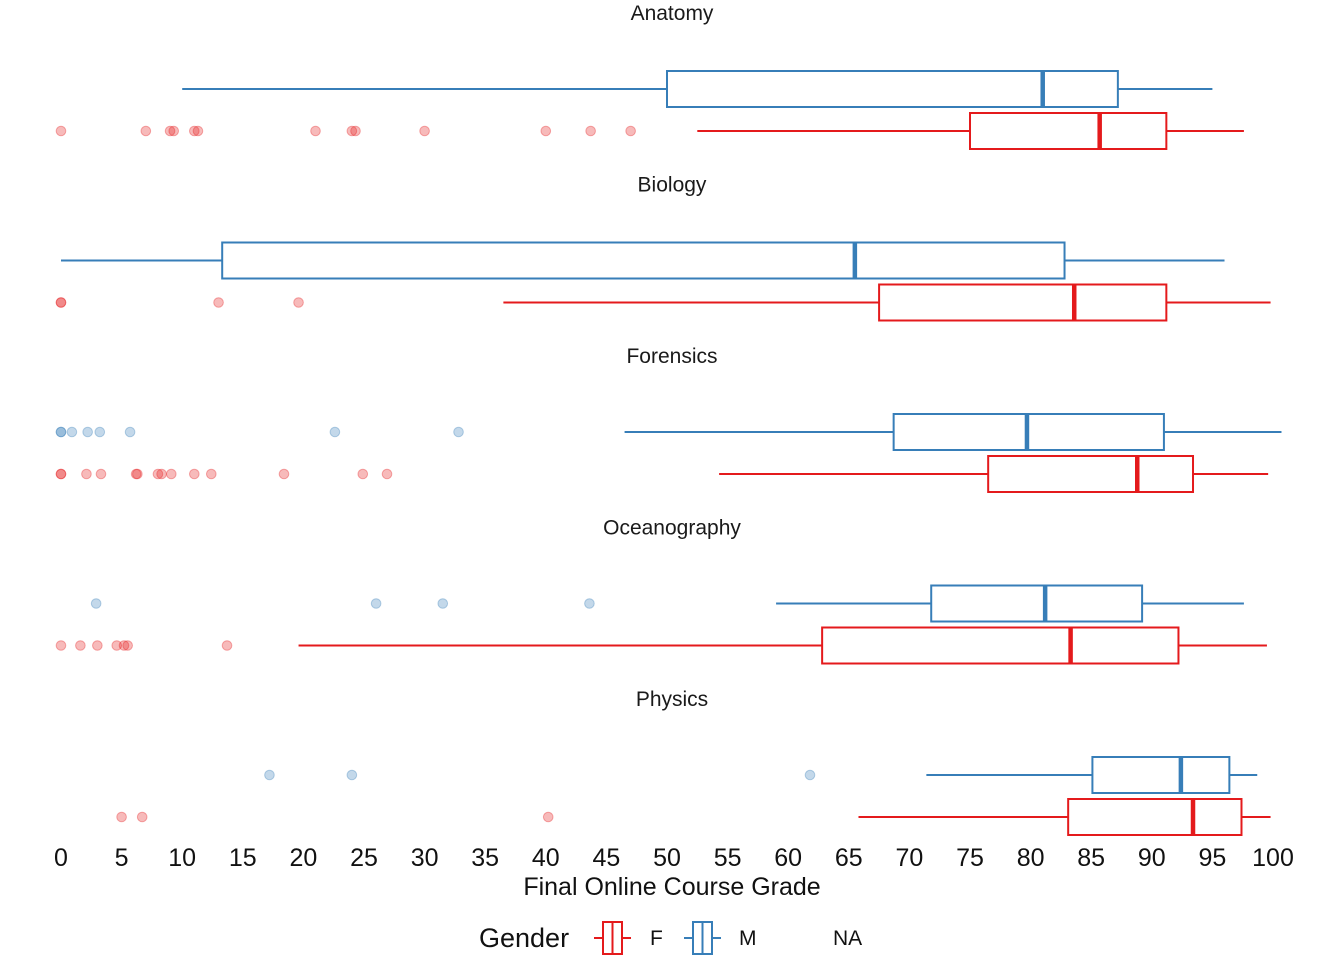  I want to click on facet-oceanography: Oceanography, so click(661, 591).